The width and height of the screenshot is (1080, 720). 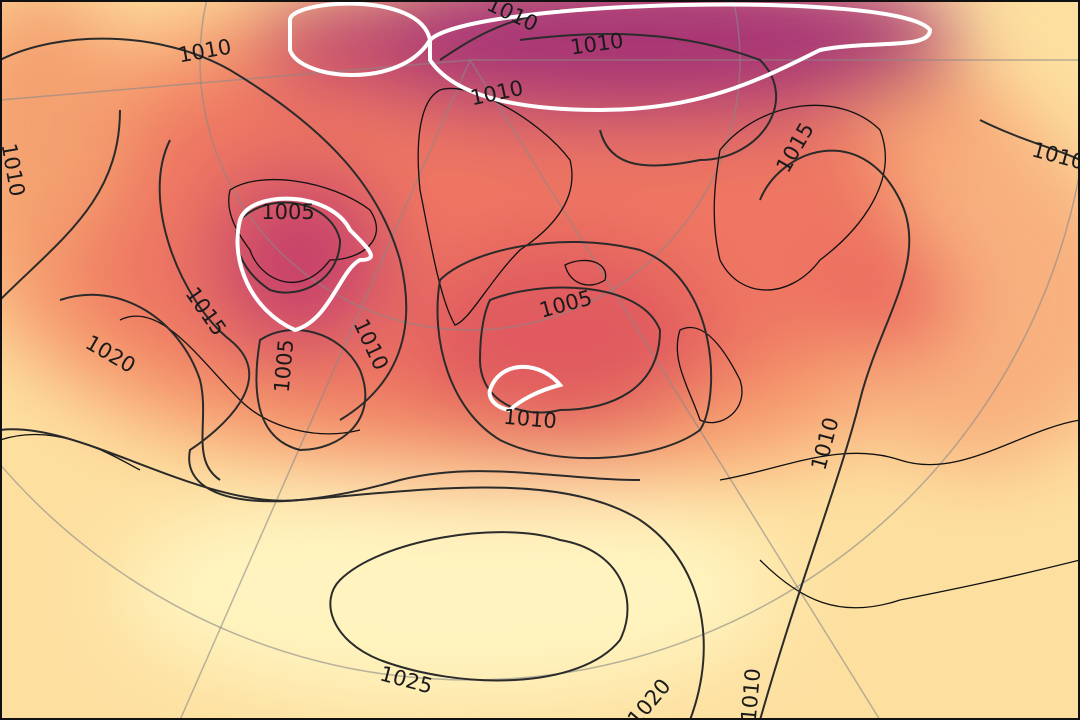 What do you see at coordinates (495, 206) in the screenshot?
I see `greenland` at bounding box center [495, 206].